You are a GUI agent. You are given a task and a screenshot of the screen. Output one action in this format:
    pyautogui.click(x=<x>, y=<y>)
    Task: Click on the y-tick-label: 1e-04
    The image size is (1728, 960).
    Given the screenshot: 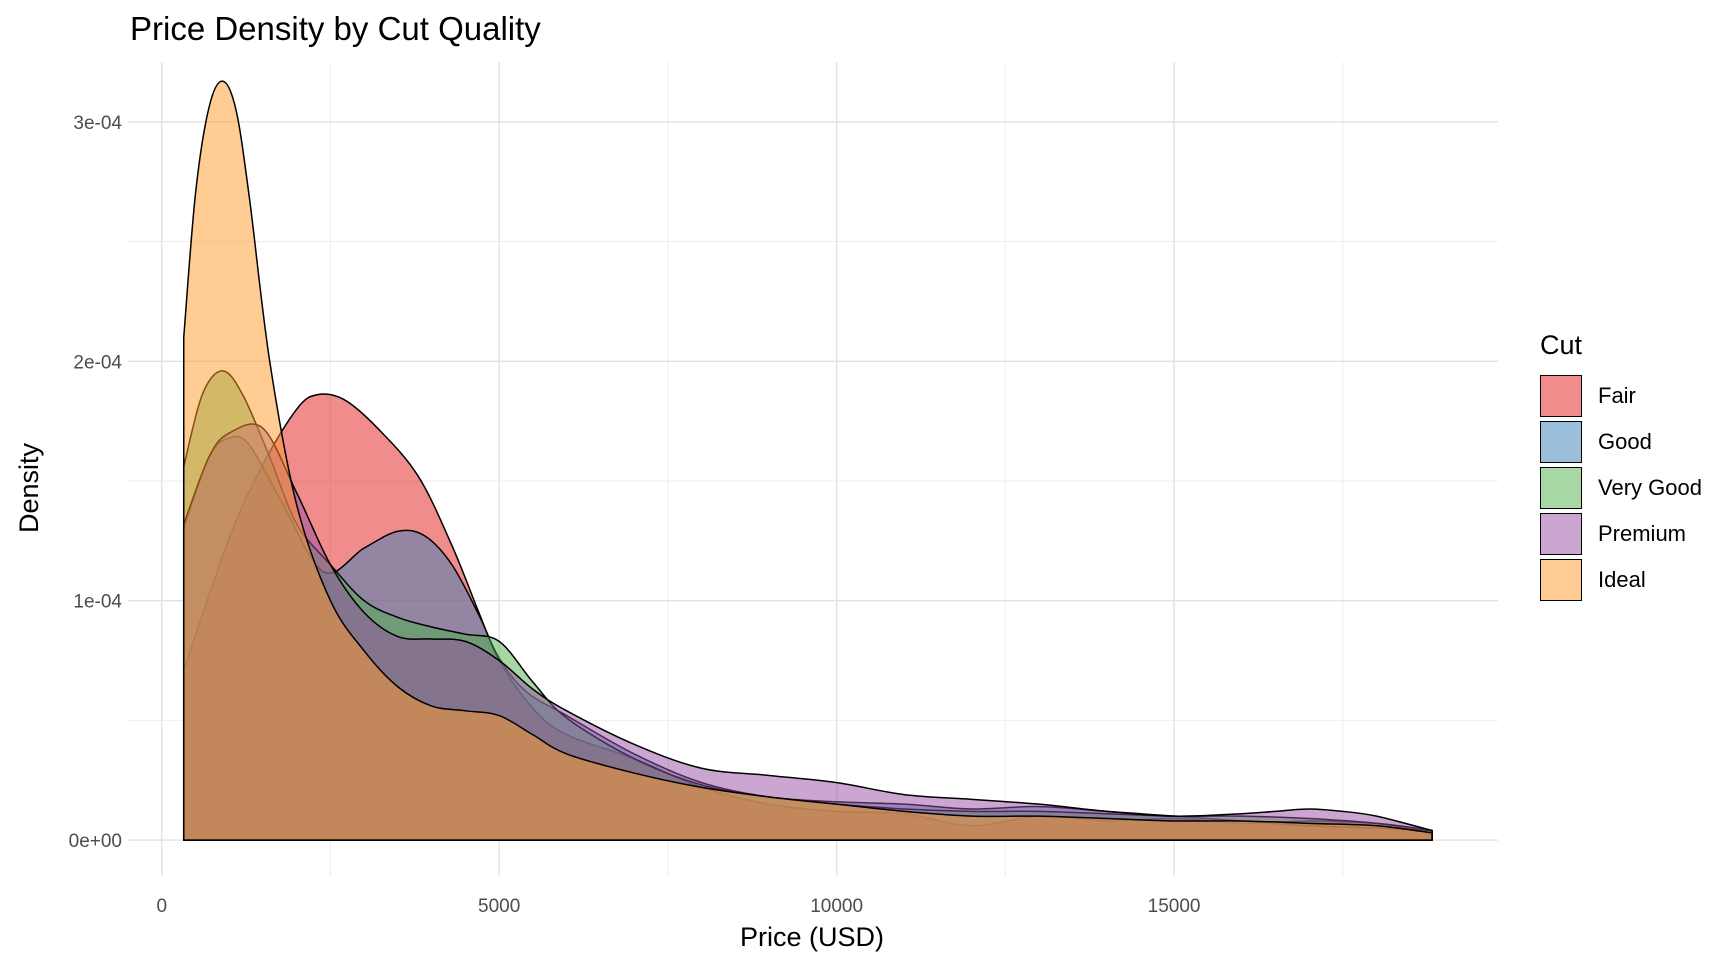 What is the action you would take?
    pyautogui.click(x=97, y=602)
    